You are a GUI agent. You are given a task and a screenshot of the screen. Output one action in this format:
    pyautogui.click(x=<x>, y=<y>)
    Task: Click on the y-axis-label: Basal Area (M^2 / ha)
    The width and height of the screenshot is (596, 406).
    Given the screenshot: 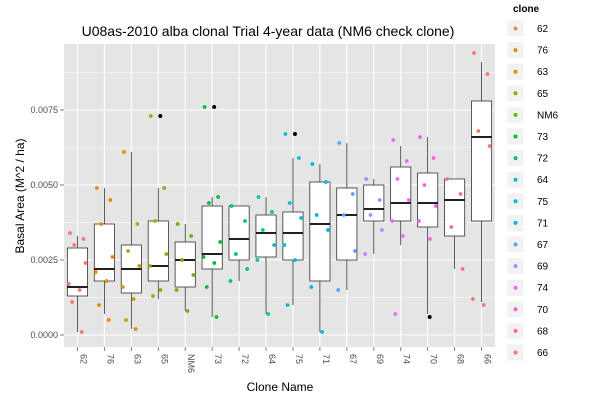 What is the action you would take?
    pyautogui.click(x=20, y=195)
    